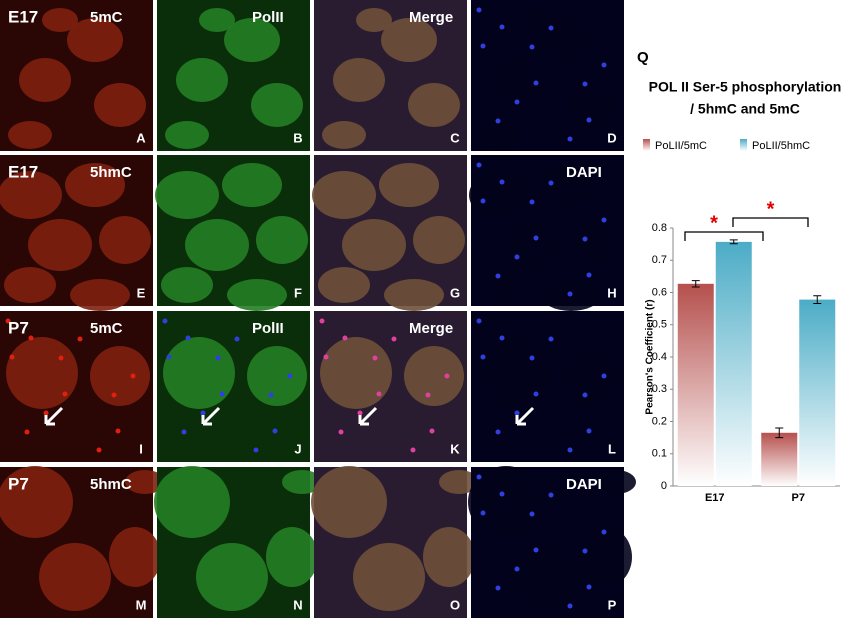 The image size is (851, 625). Describe the element at coordinates (715, 498) in the screenshot. I see `x-tick-label: E17` at that location.